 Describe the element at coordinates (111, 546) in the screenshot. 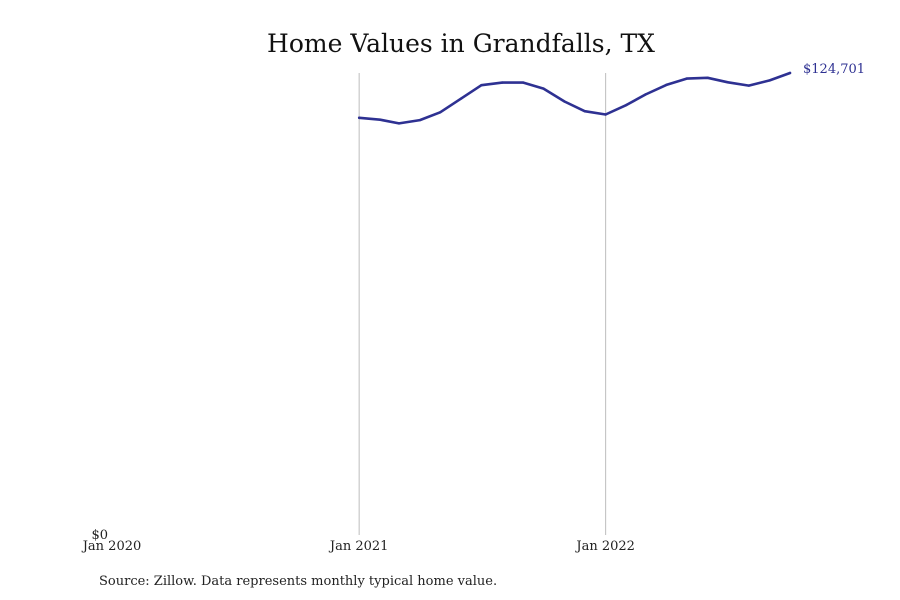

I see `x-tick-label: Jan 2020` at that location.